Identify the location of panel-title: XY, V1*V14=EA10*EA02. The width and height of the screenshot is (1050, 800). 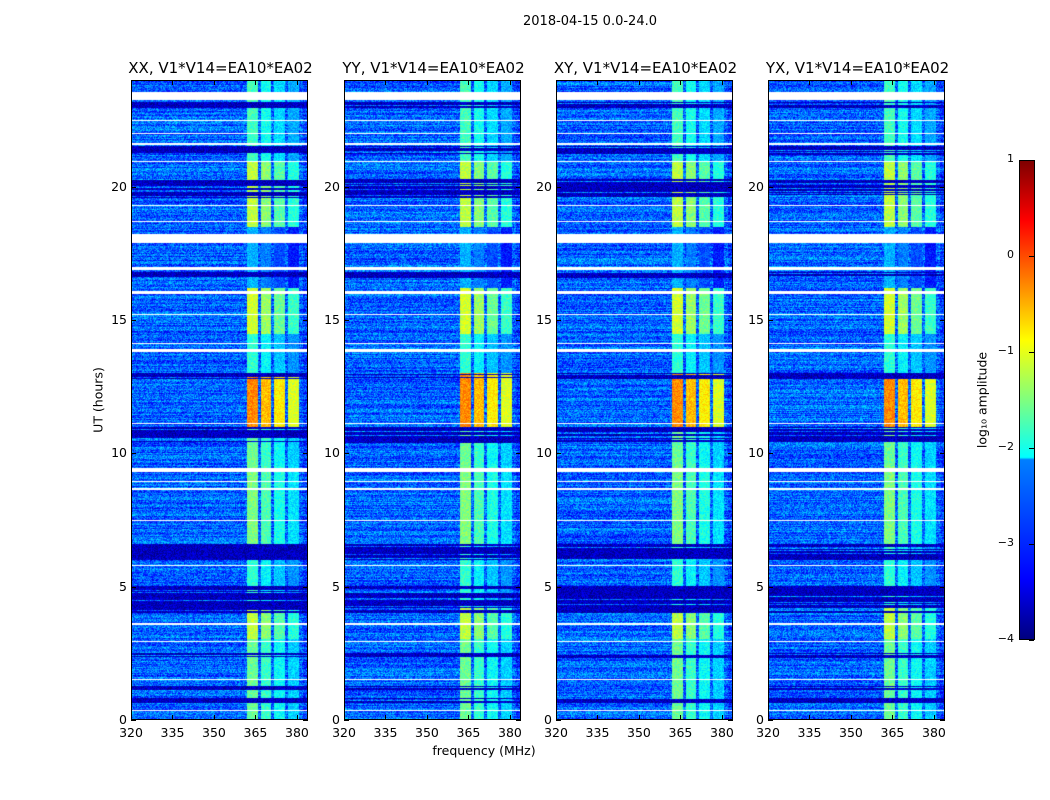
(645, 68).